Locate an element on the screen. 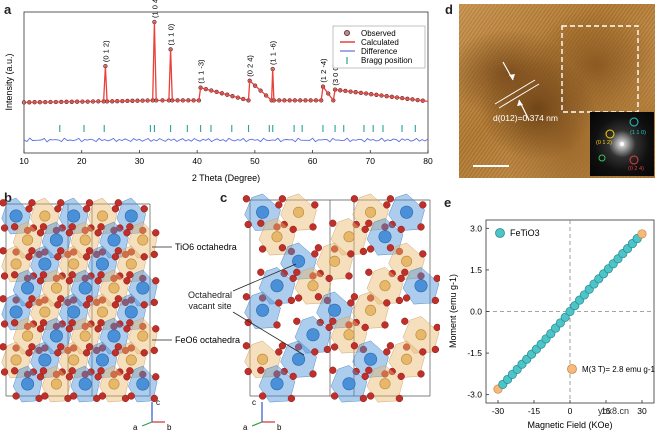 This screenshot has height=433, width=659. d-spacing-label: d(012)=0.374 nm is located at coordinates (525, 118).